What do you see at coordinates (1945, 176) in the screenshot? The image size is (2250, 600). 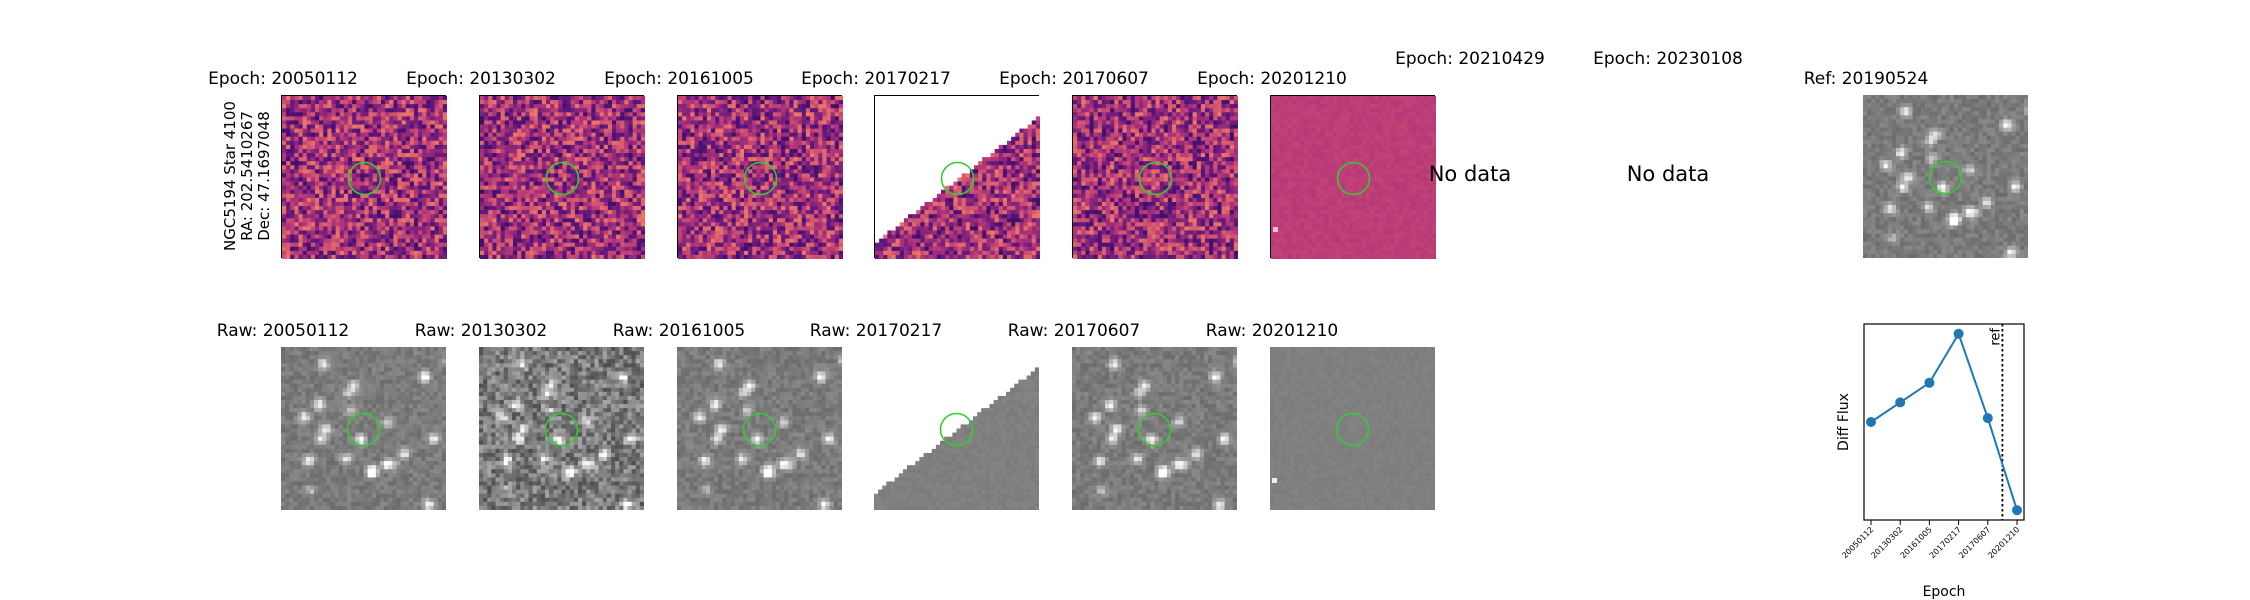 I see `ref-image` at bounding box center [1945, 176].